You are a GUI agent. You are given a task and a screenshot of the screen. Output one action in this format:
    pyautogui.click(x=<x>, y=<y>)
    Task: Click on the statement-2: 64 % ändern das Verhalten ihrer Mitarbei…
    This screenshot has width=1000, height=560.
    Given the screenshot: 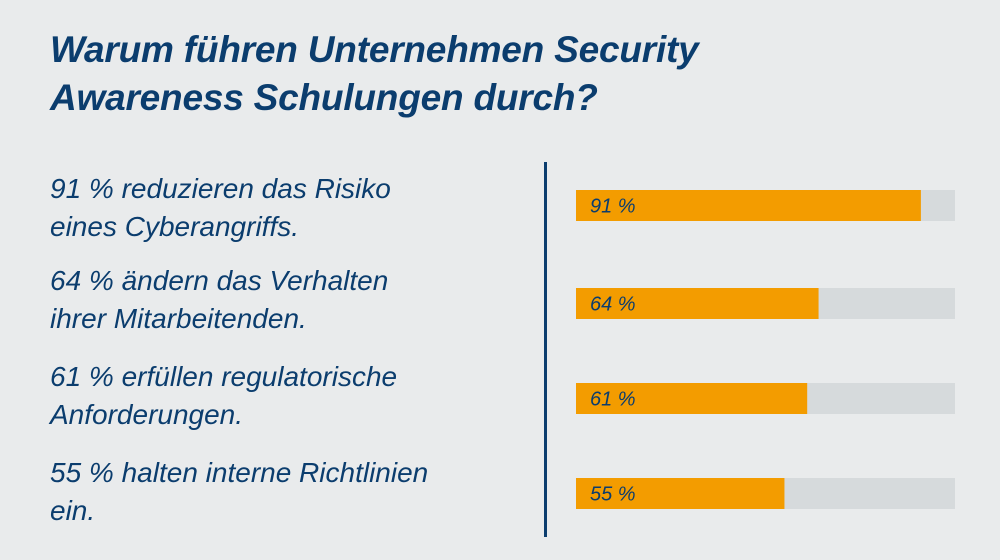 What is the action you would take?
    pyautogui.click(x=285, y=300)
    